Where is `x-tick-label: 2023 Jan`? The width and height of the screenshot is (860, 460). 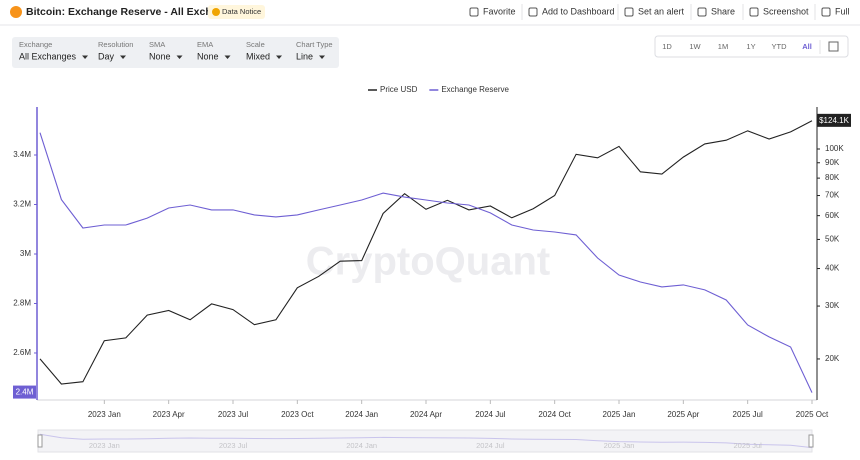
x-tick-label: 2023 Jan is located at coordinates (104, 414).